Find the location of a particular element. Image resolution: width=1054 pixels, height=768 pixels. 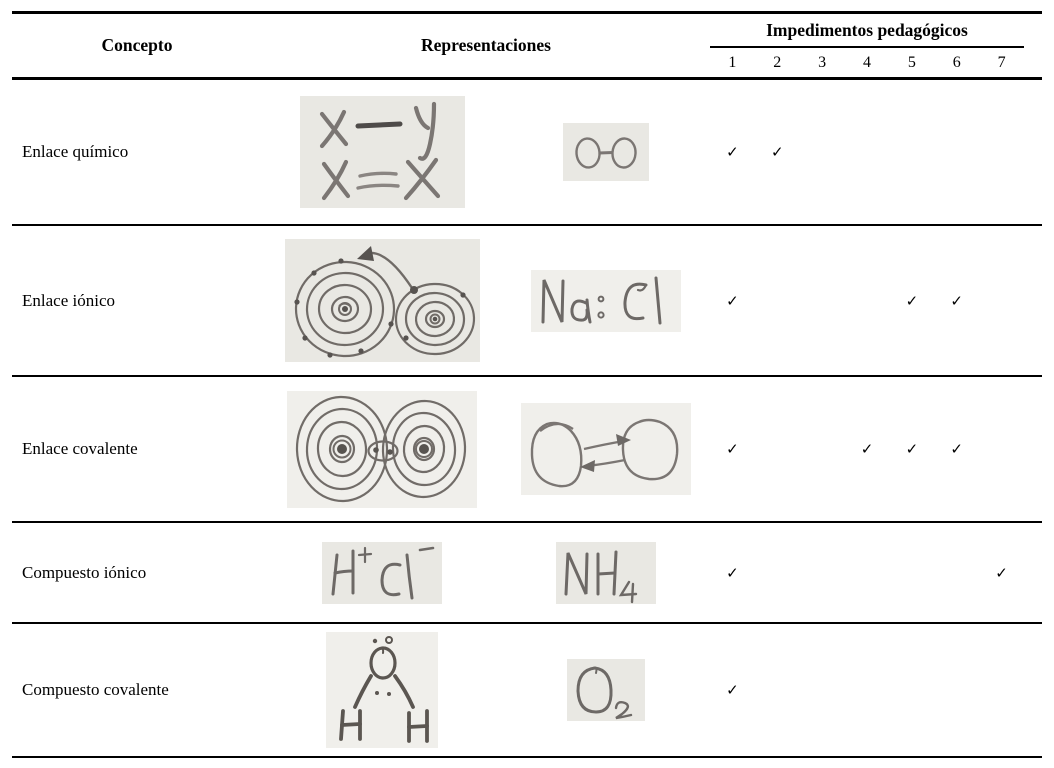

impediment-number: 6 is located at coordinates (956, 62).